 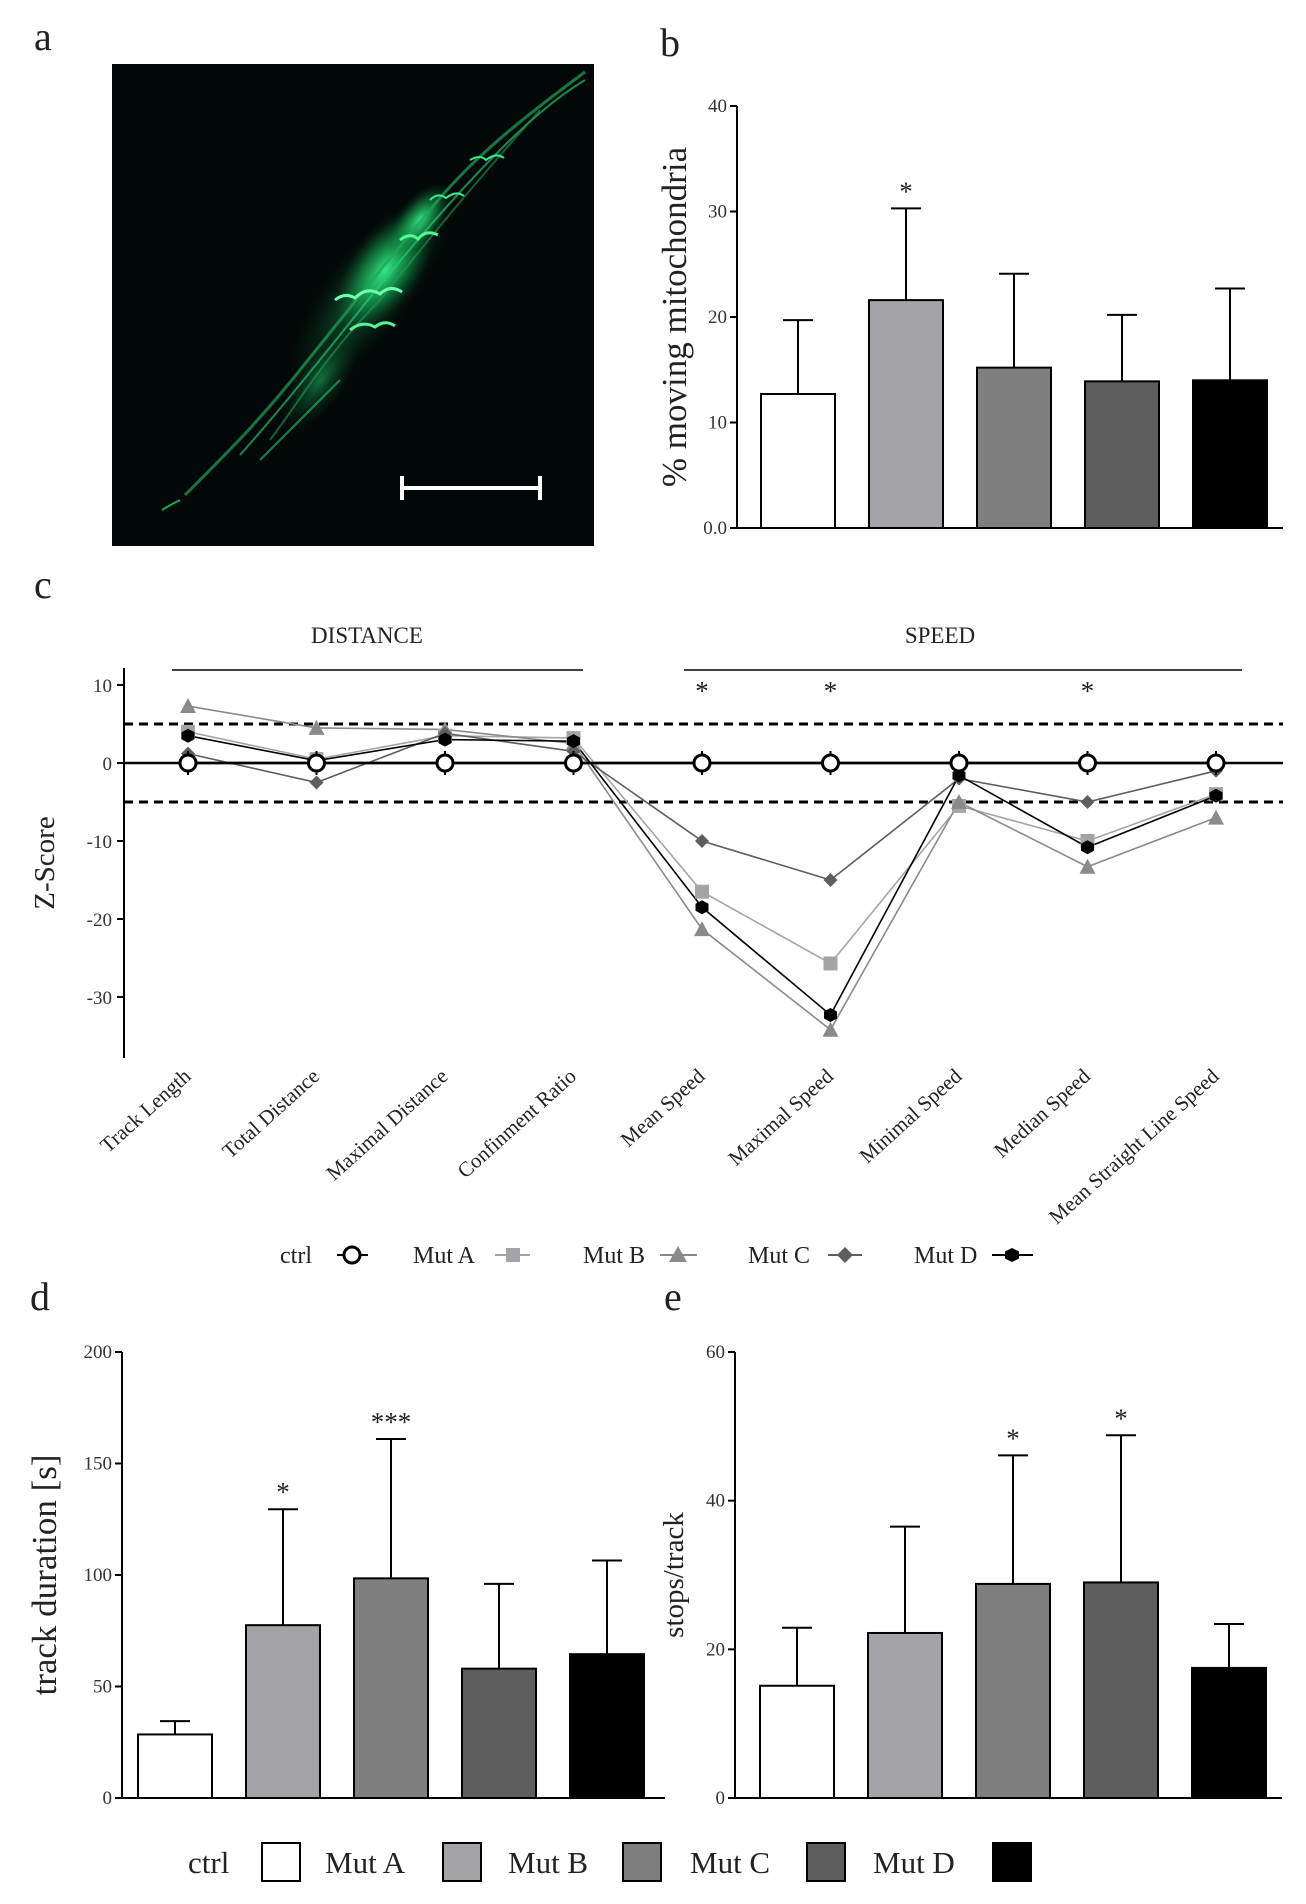 What do you see at coordinates (914, 1862) in the screenshot?
I see `legend-bottom-label-mutd: Mut D` at bounding box center [914, 1862].